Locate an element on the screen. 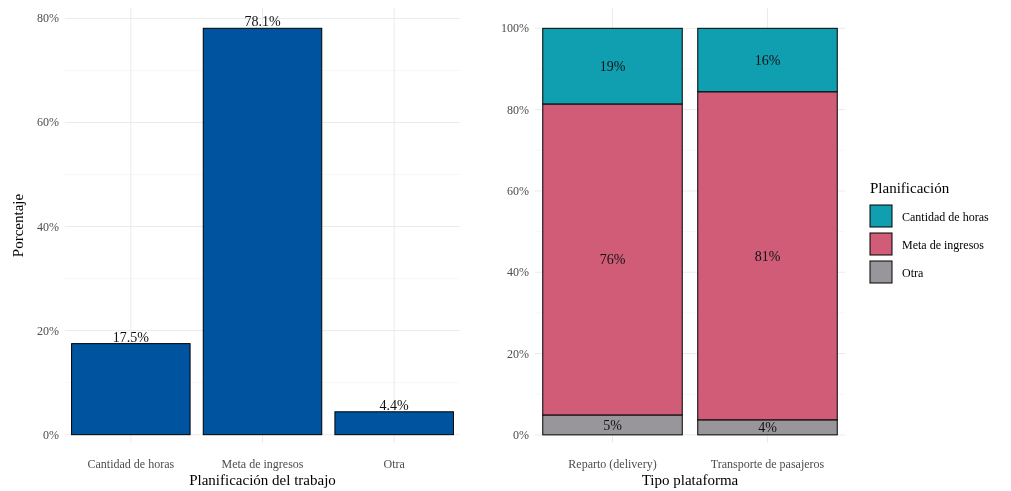  x-tick-label: Transporte de pasajeros is located at coordinates (767, 464).